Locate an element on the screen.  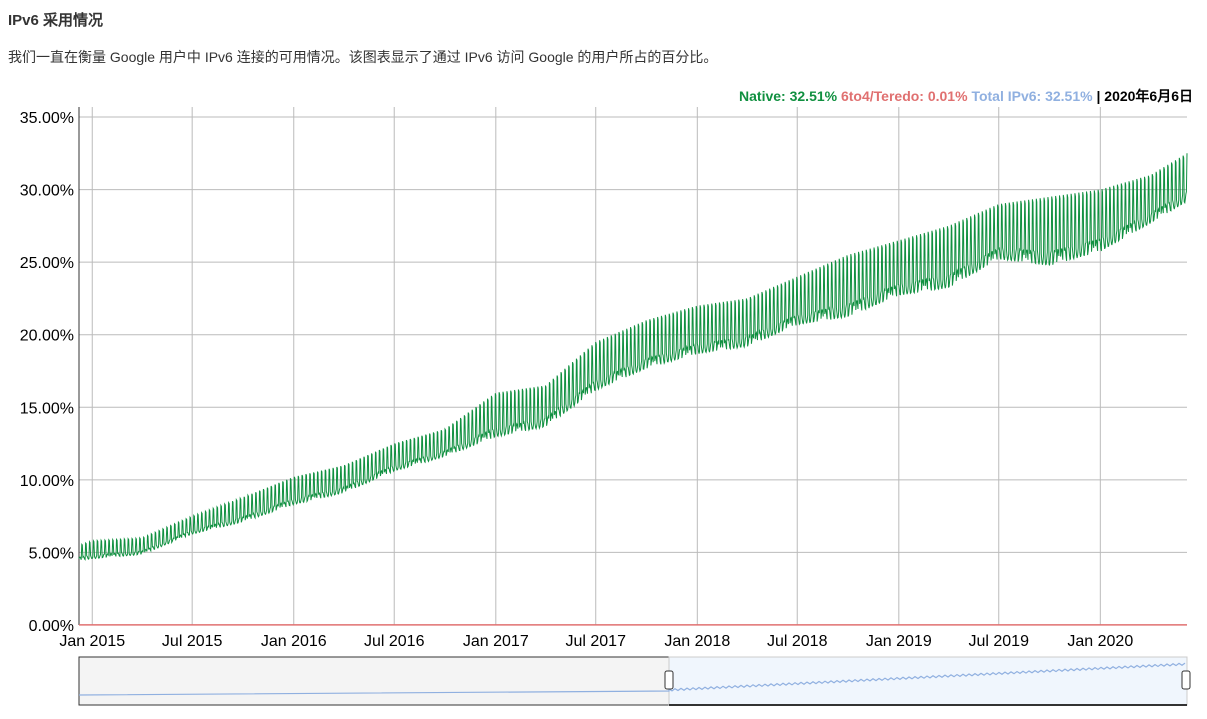
legend-total: Total IPv6: 32.51% is located at coordinates (1032, 96).